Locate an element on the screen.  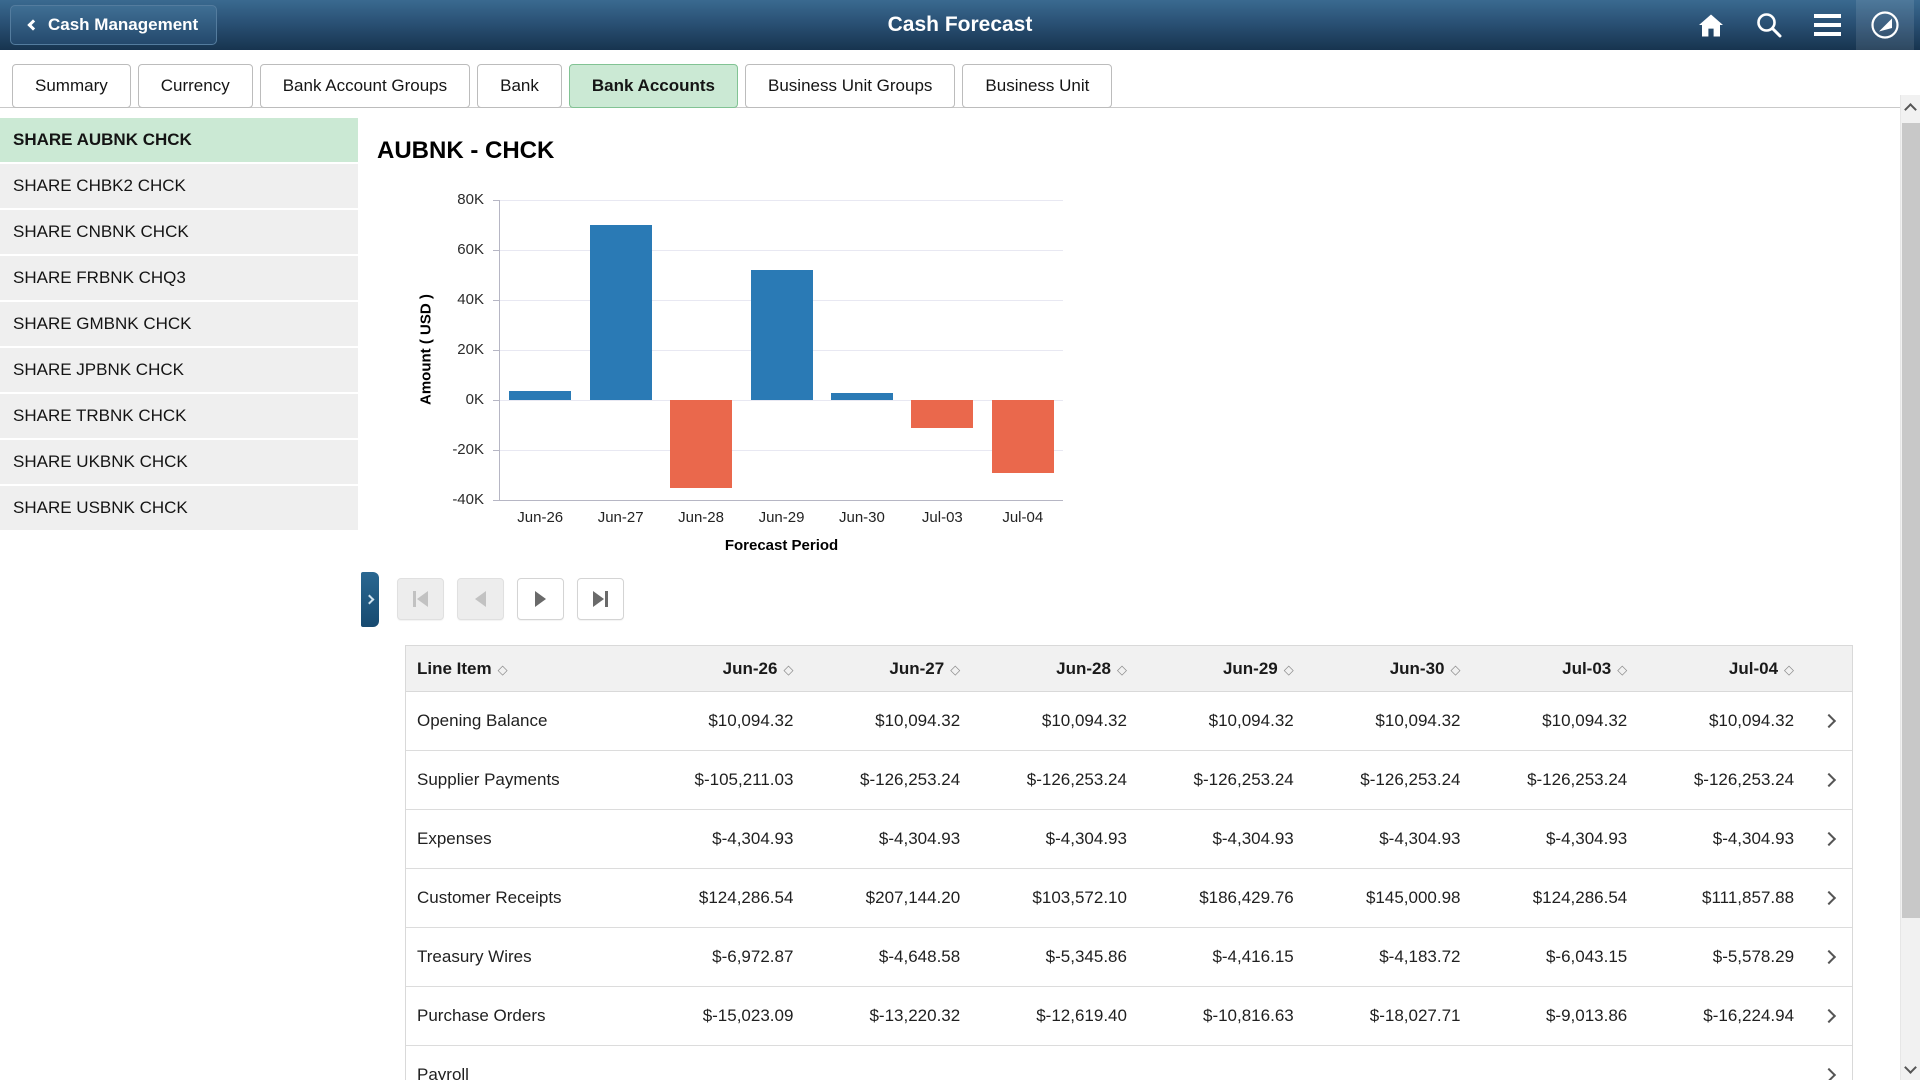
previous-page-icon is located at coordinates (480, 599).